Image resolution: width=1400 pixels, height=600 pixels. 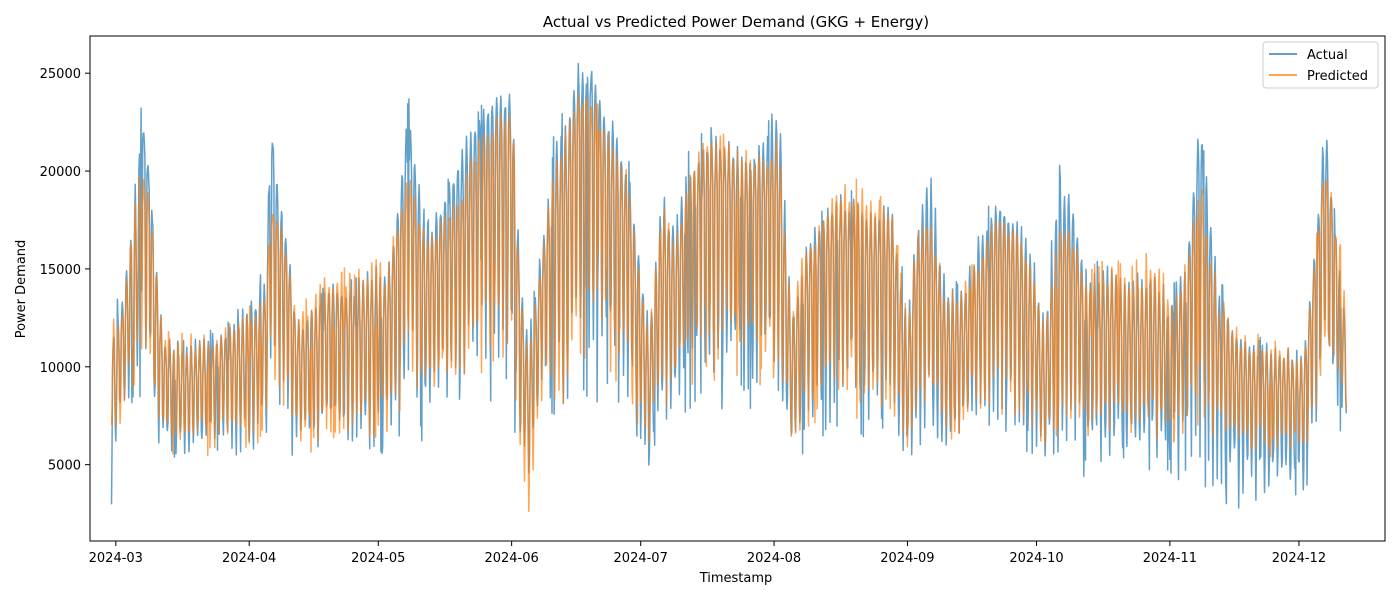 What do you see at coordinates (1327, 55) in the screenshot?
I see `legend-label-actual: Actual` at bounding box center [1327, 55].